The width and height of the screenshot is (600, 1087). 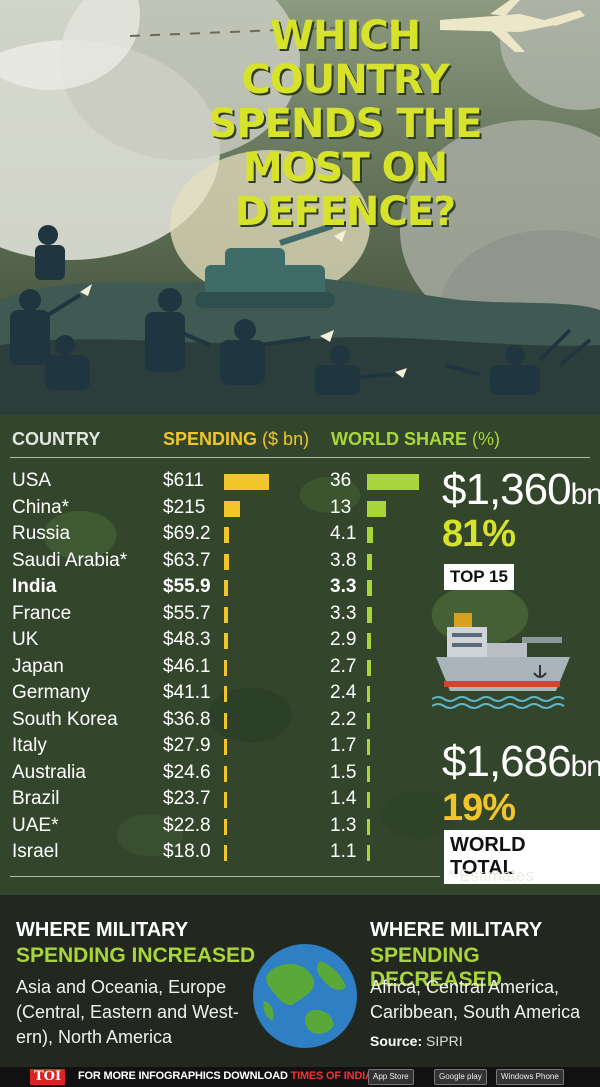 What do you see at coordinates (286, 439) in the screenshot?
I see `header-spending-unit: ($ bn)` at bounding box center [286, 439].